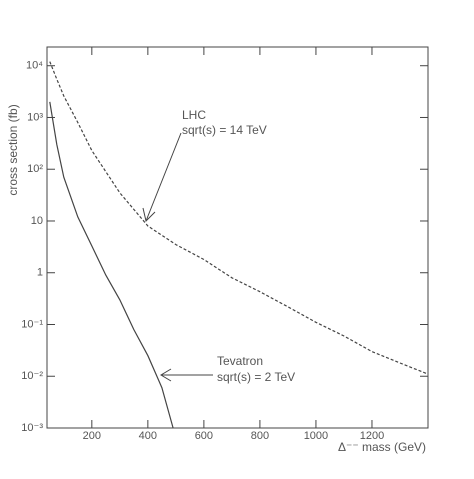 The width and height of the screenshot is (474, 479). I want to click on x-tick-label: 400, so click(148, 436).